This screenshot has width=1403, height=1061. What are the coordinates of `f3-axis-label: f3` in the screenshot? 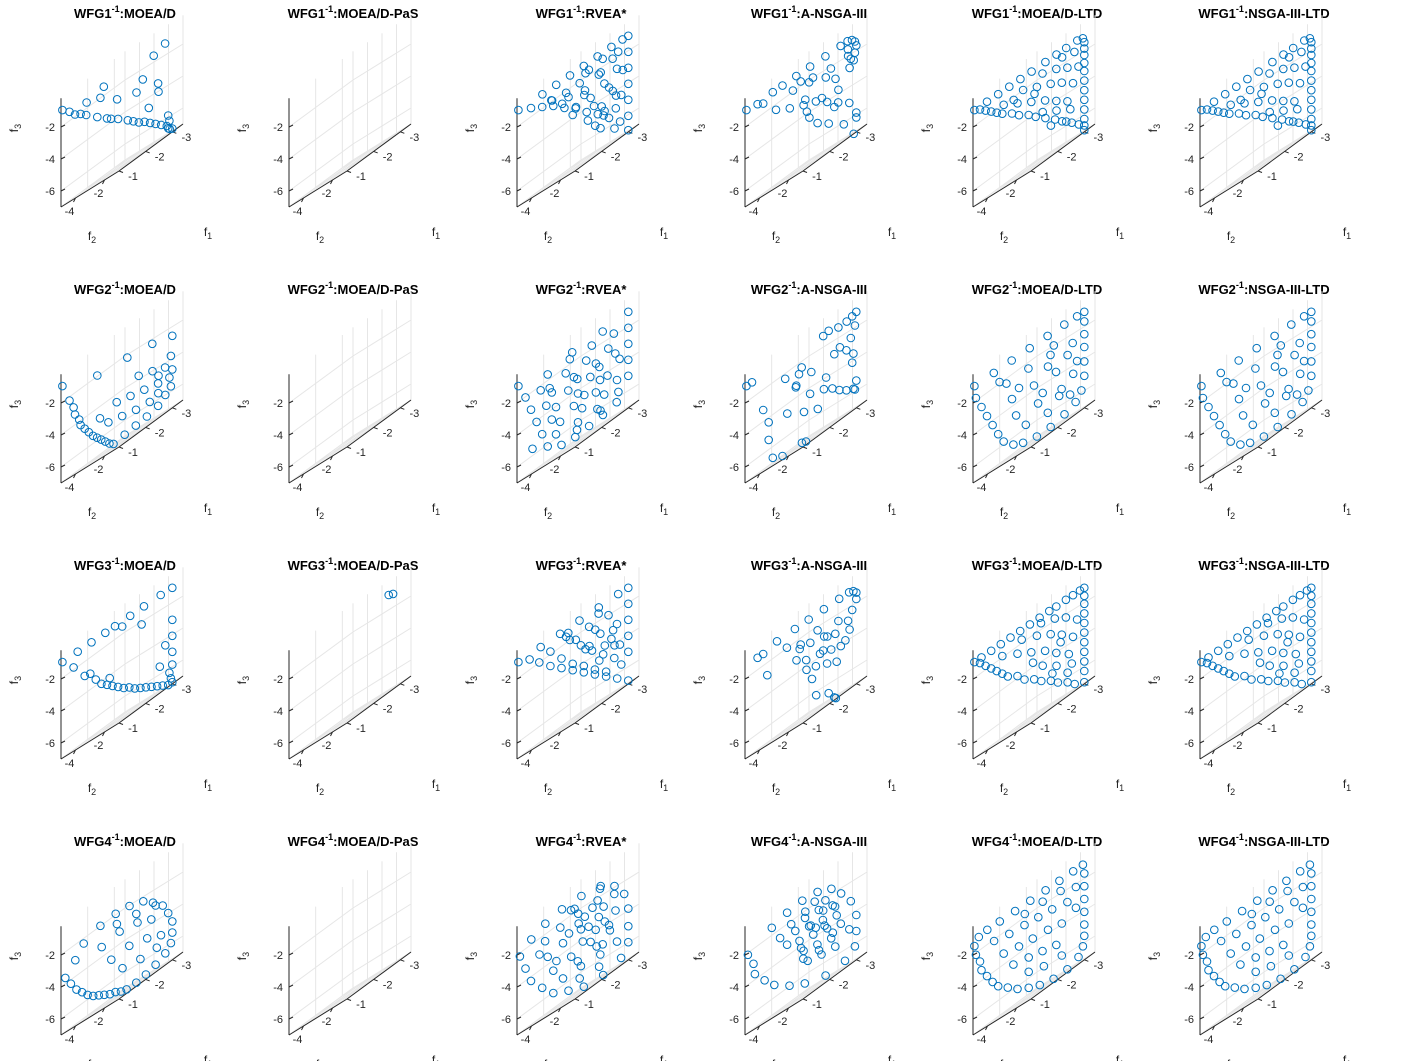 It's located at (699, 128).